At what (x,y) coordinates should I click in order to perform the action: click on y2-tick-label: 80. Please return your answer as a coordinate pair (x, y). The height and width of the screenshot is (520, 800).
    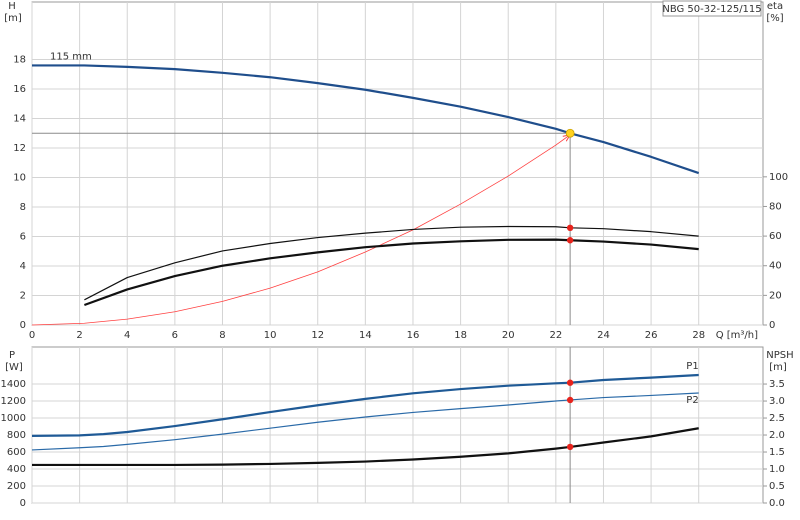
    Looking at the image, I should click on (775, 206).